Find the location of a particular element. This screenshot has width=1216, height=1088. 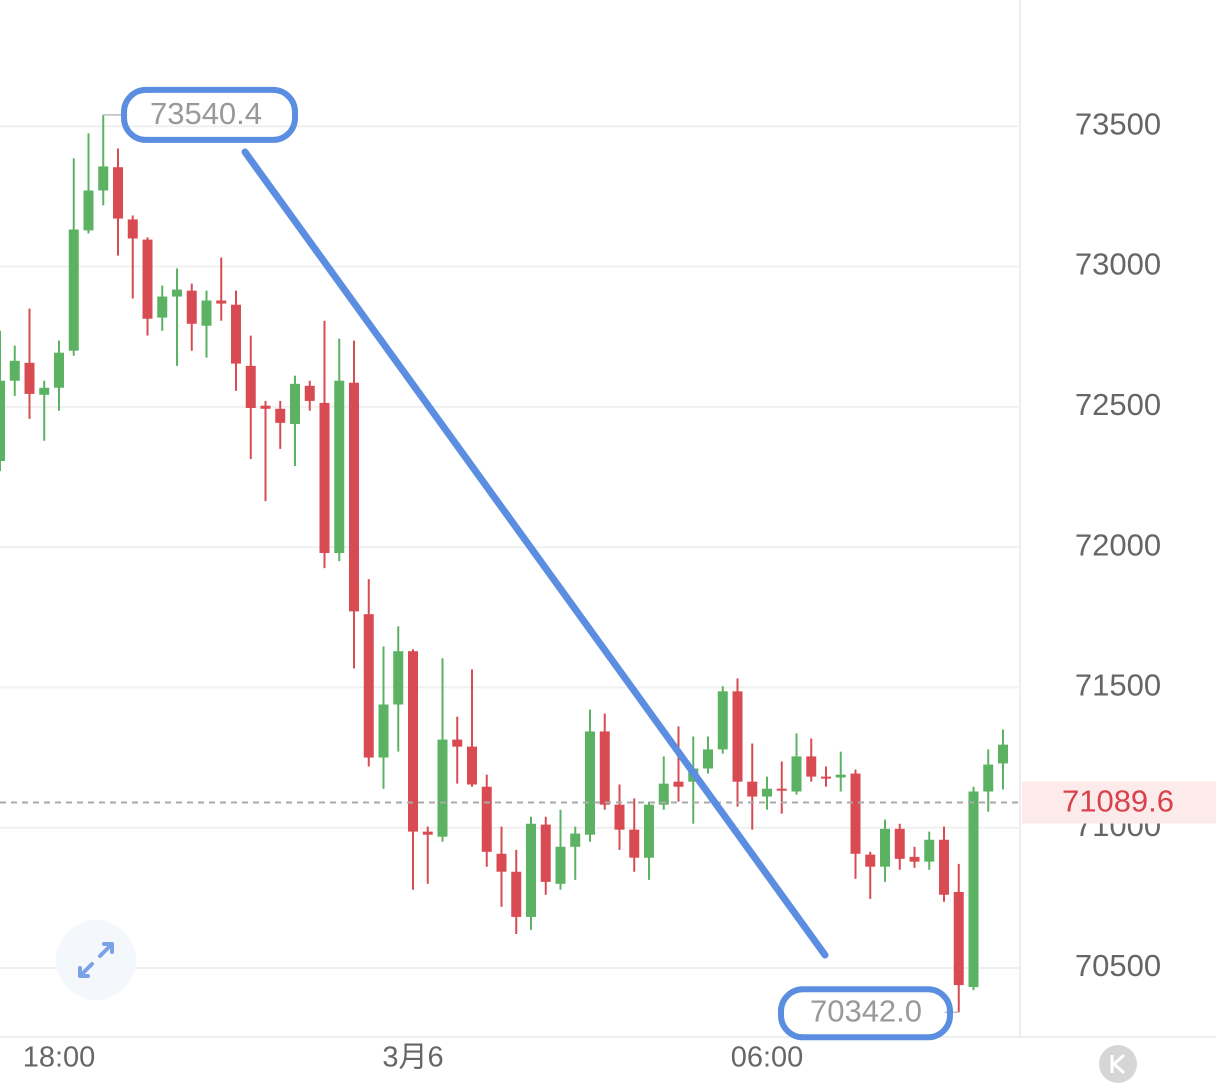

y-tick-label: 73000 is located at coordinates (1118, 264).